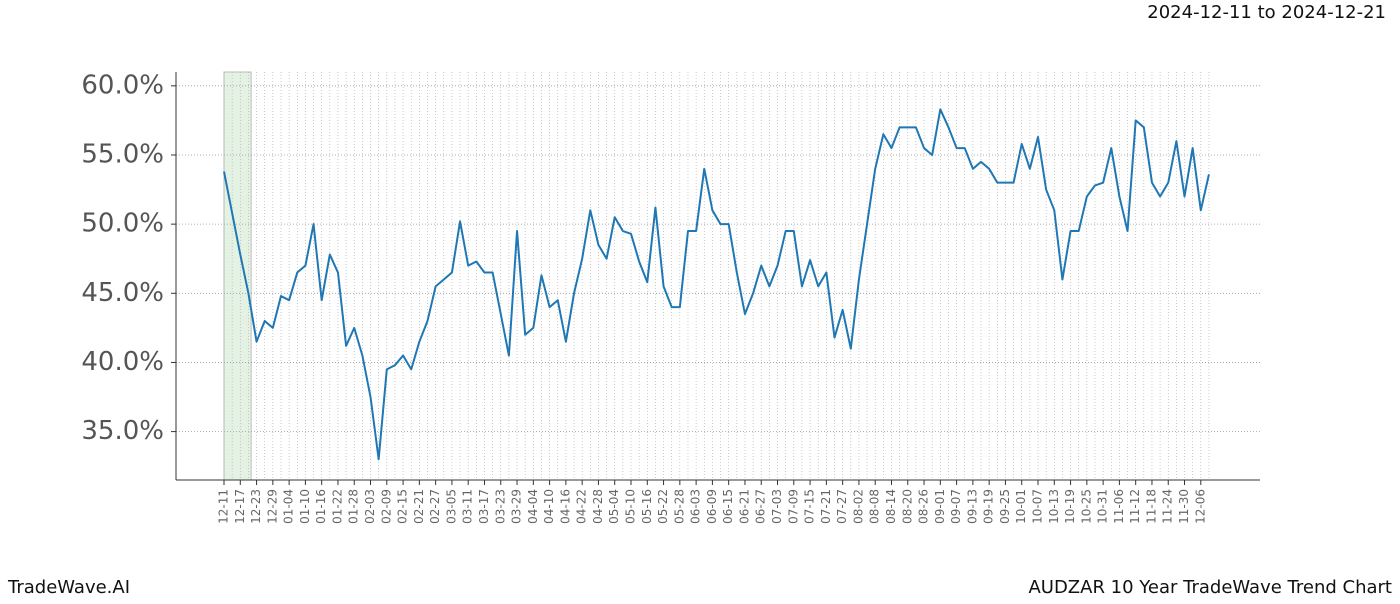  Describe the element at coordinates (744, 506) in the screenshot. I see `x-tick-label: 06-21` at that location.